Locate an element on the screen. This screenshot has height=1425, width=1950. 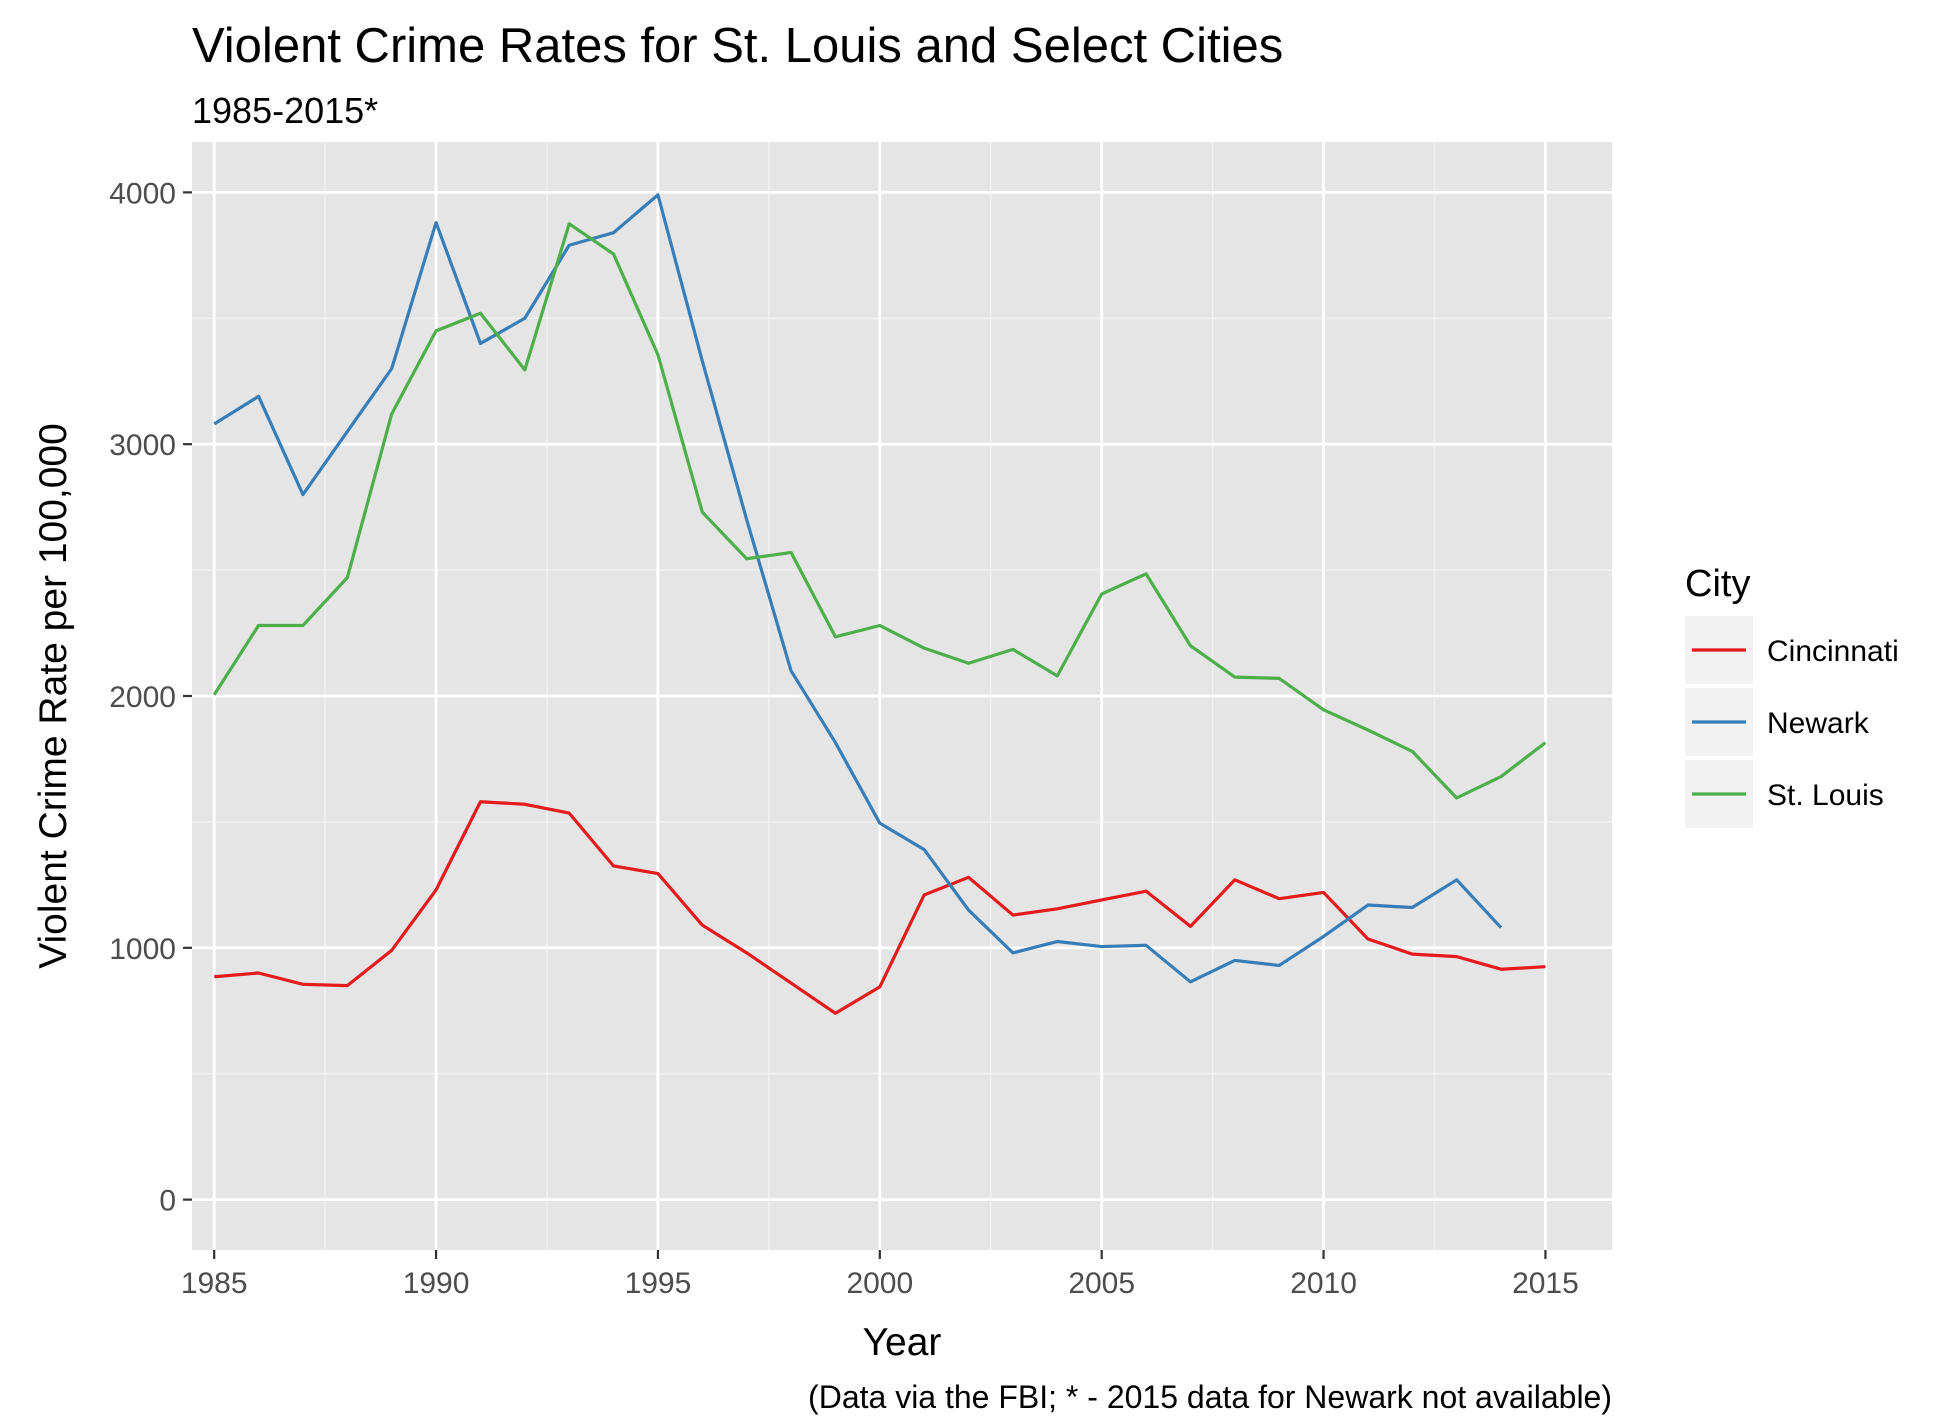
y-tick-label: 0 is located at coordinates (167, 1201).